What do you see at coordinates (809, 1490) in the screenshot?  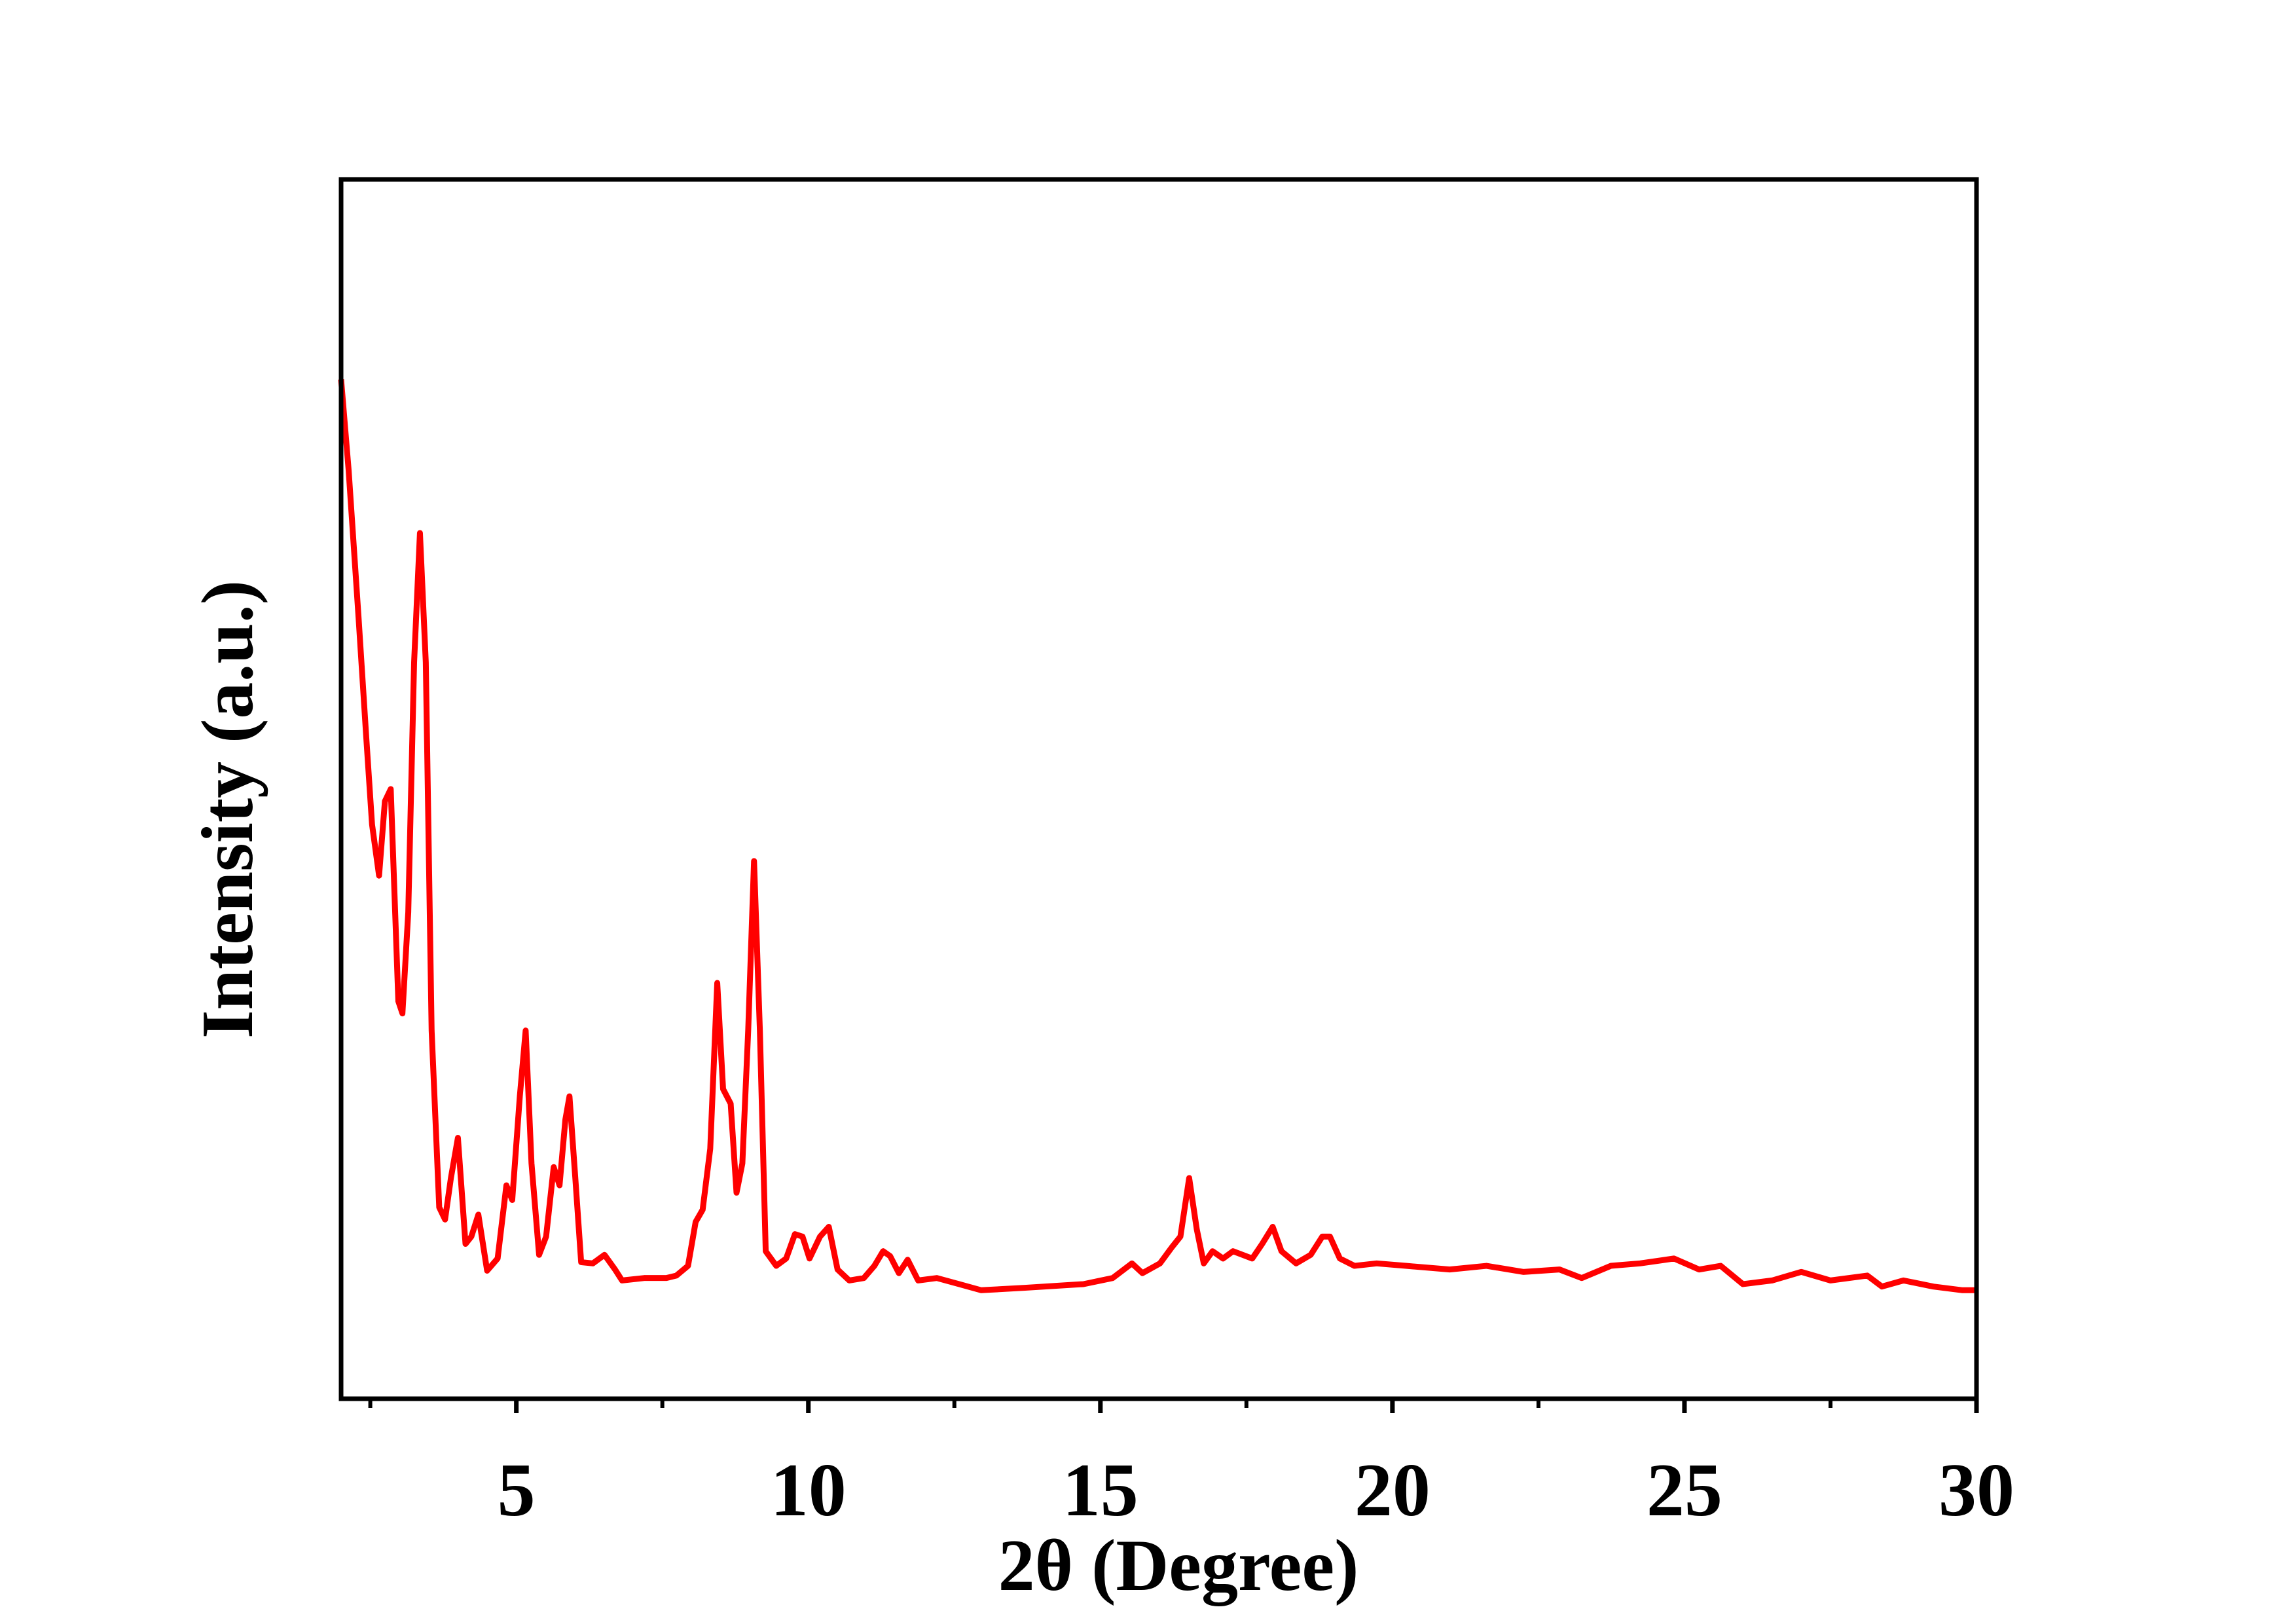 I see `x-tick-label: 10` at bounding box center [809, 1490].